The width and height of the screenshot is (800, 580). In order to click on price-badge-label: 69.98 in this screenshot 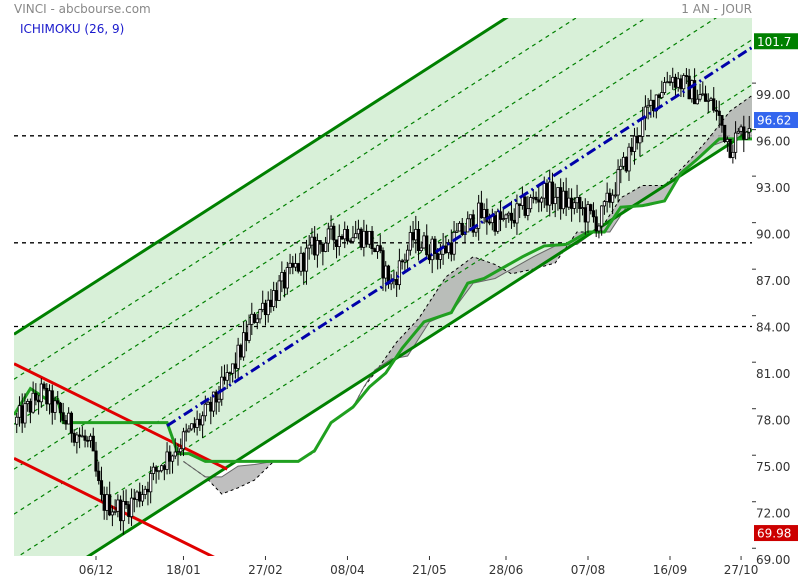, I will do `click(774, 534)`.